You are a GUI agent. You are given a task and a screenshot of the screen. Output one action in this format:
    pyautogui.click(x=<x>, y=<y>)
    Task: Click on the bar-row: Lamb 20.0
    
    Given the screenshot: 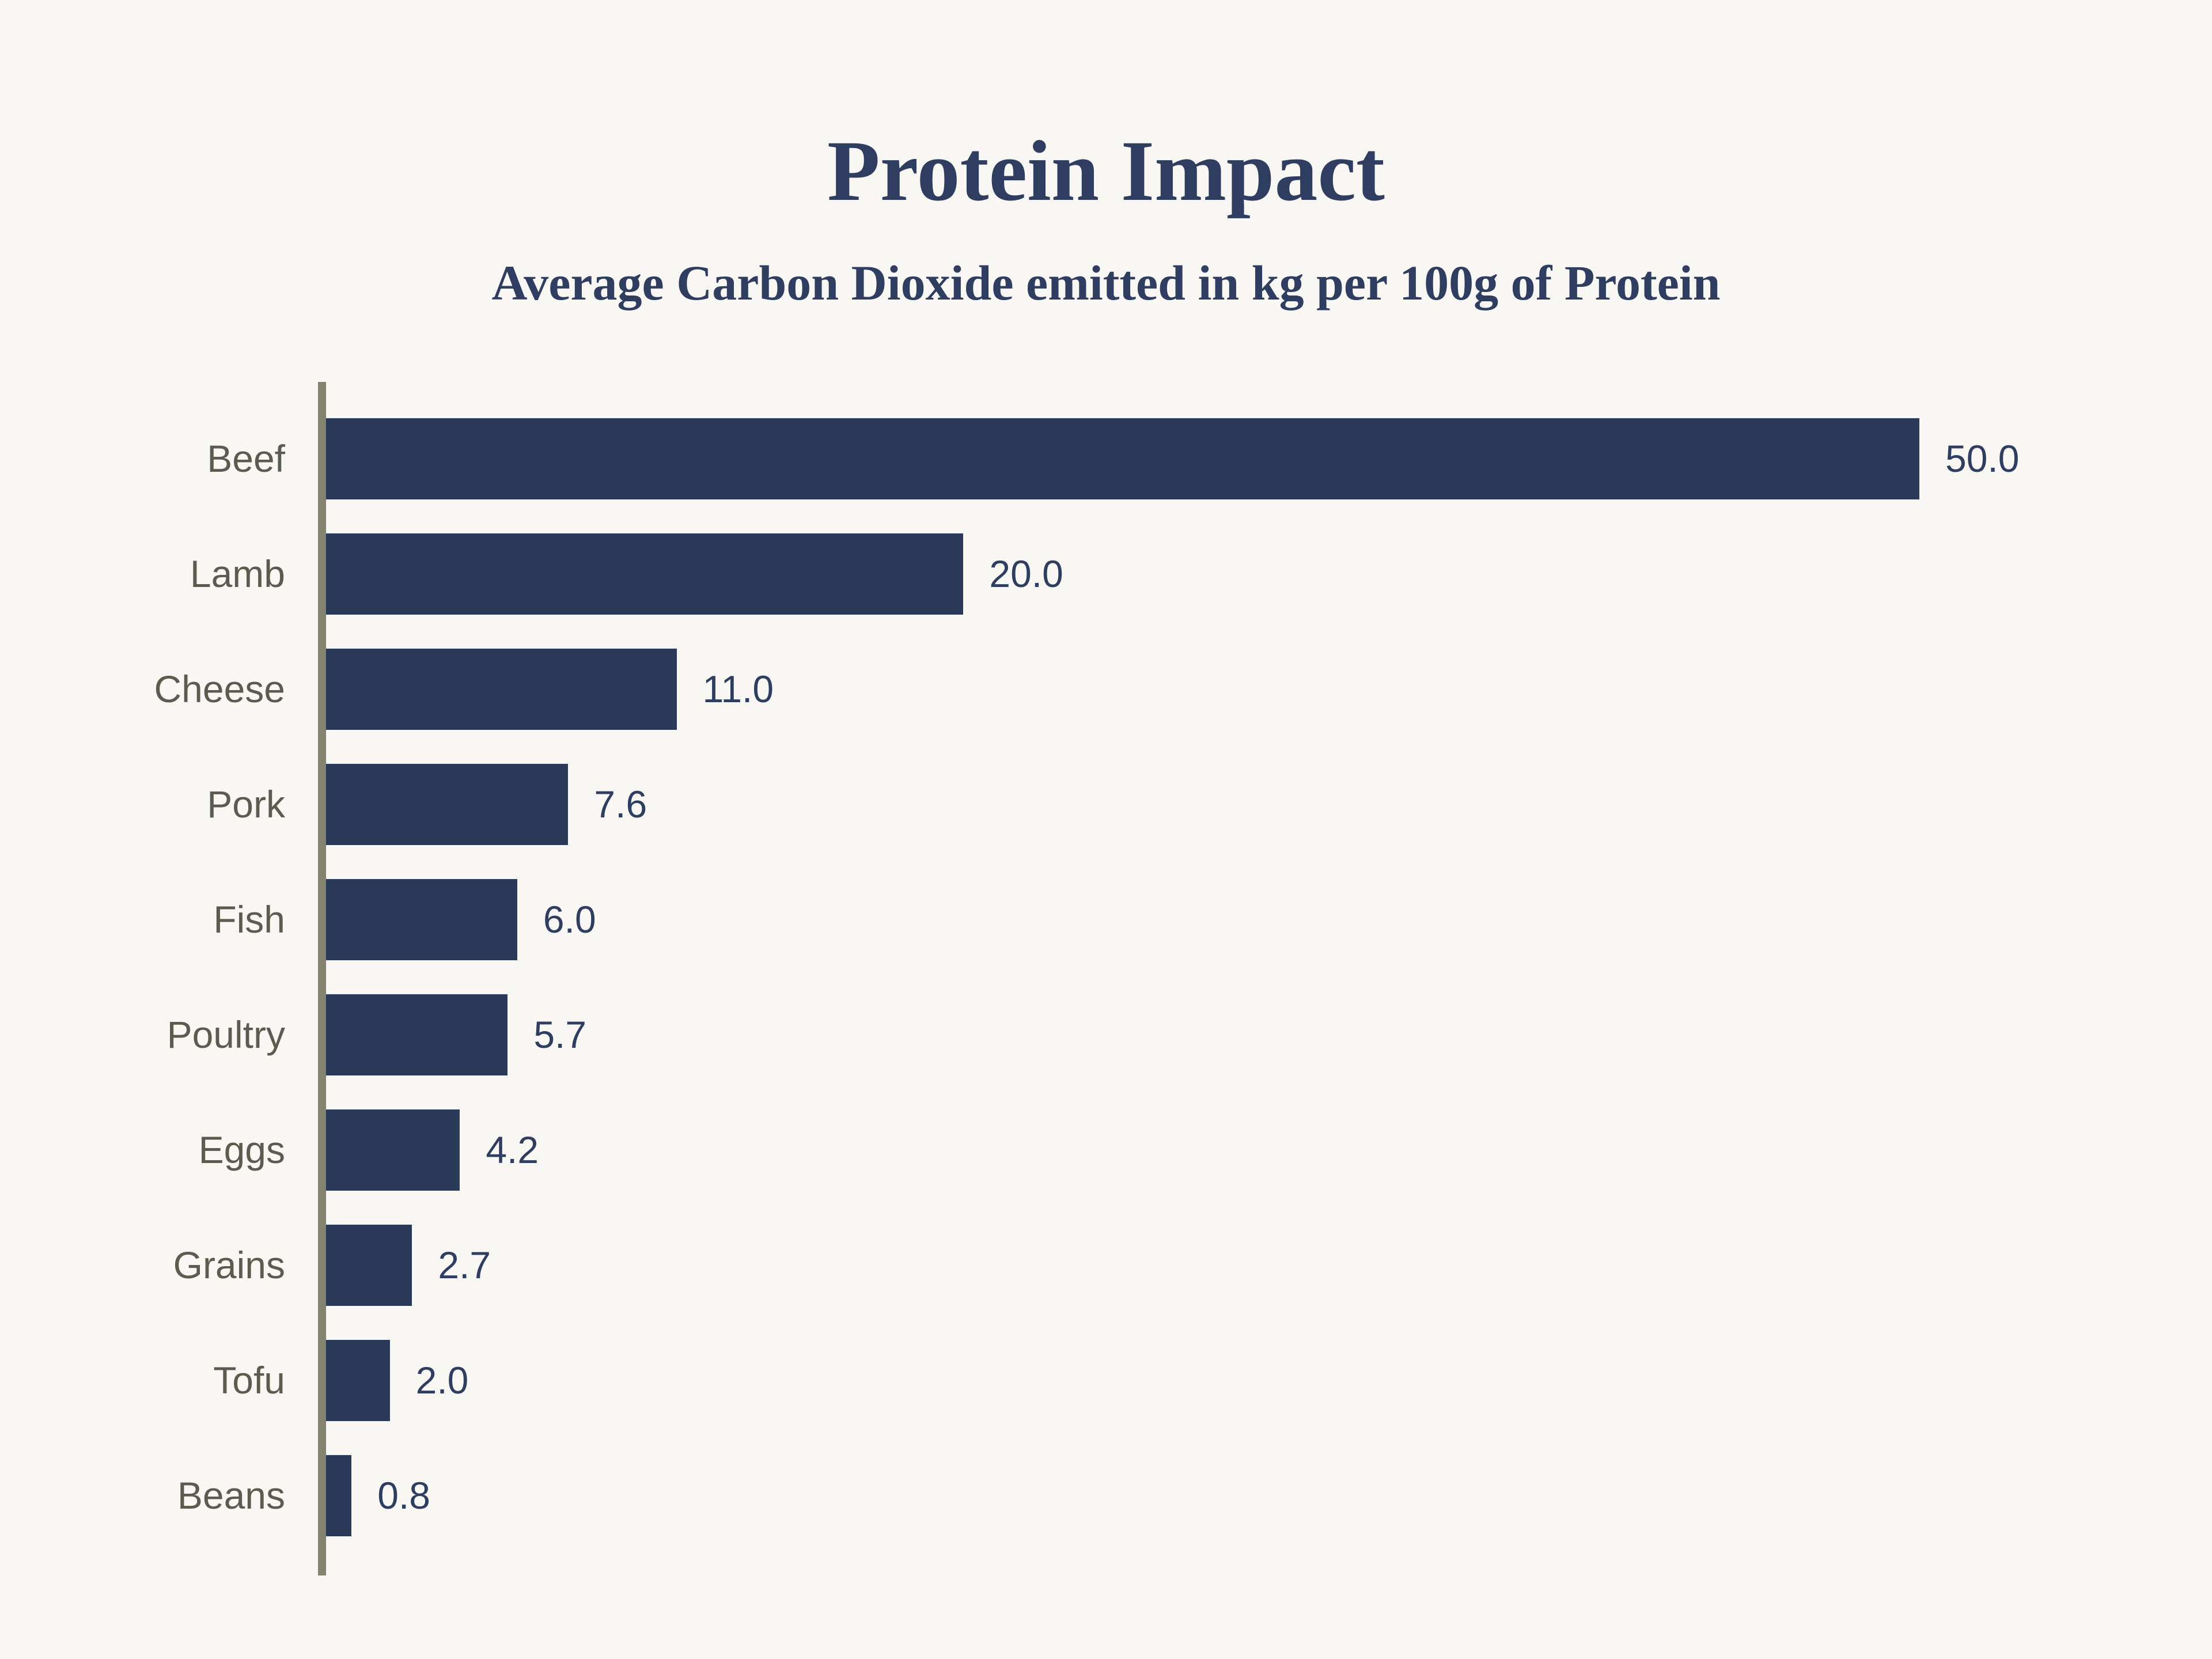 What is the action you would take?
    pyautogui.click(x=1106, y=573)
    